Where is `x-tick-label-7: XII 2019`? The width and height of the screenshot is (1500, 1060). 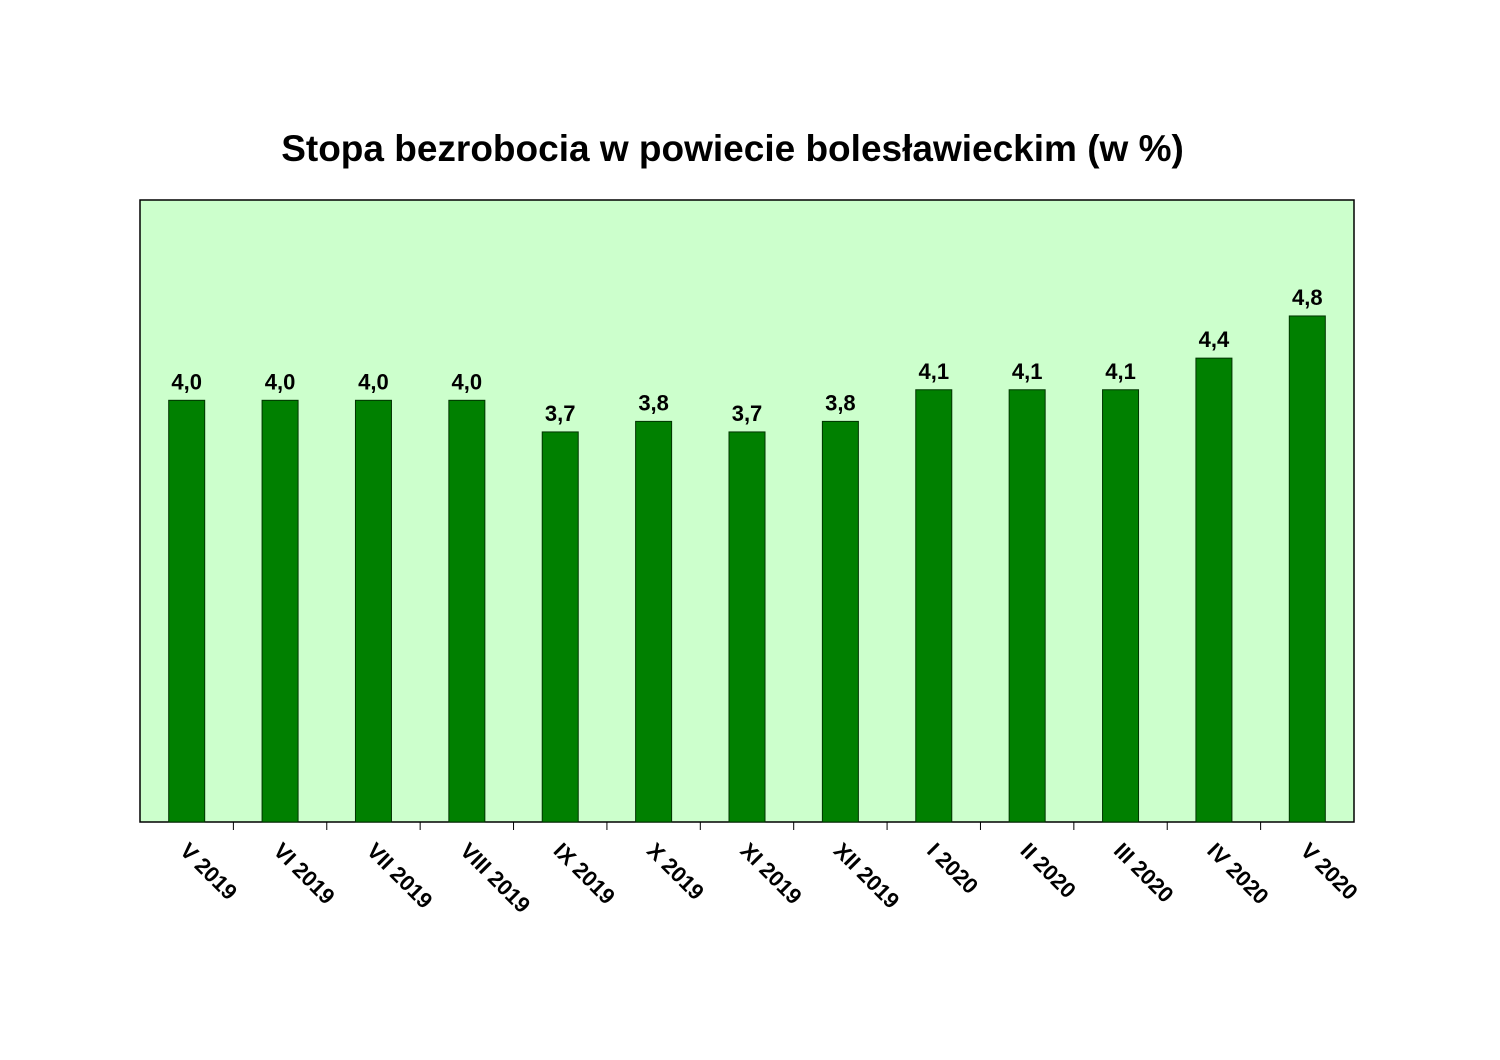 x-tick-label-7: XII 2019 is located at coordinates (867, 876).